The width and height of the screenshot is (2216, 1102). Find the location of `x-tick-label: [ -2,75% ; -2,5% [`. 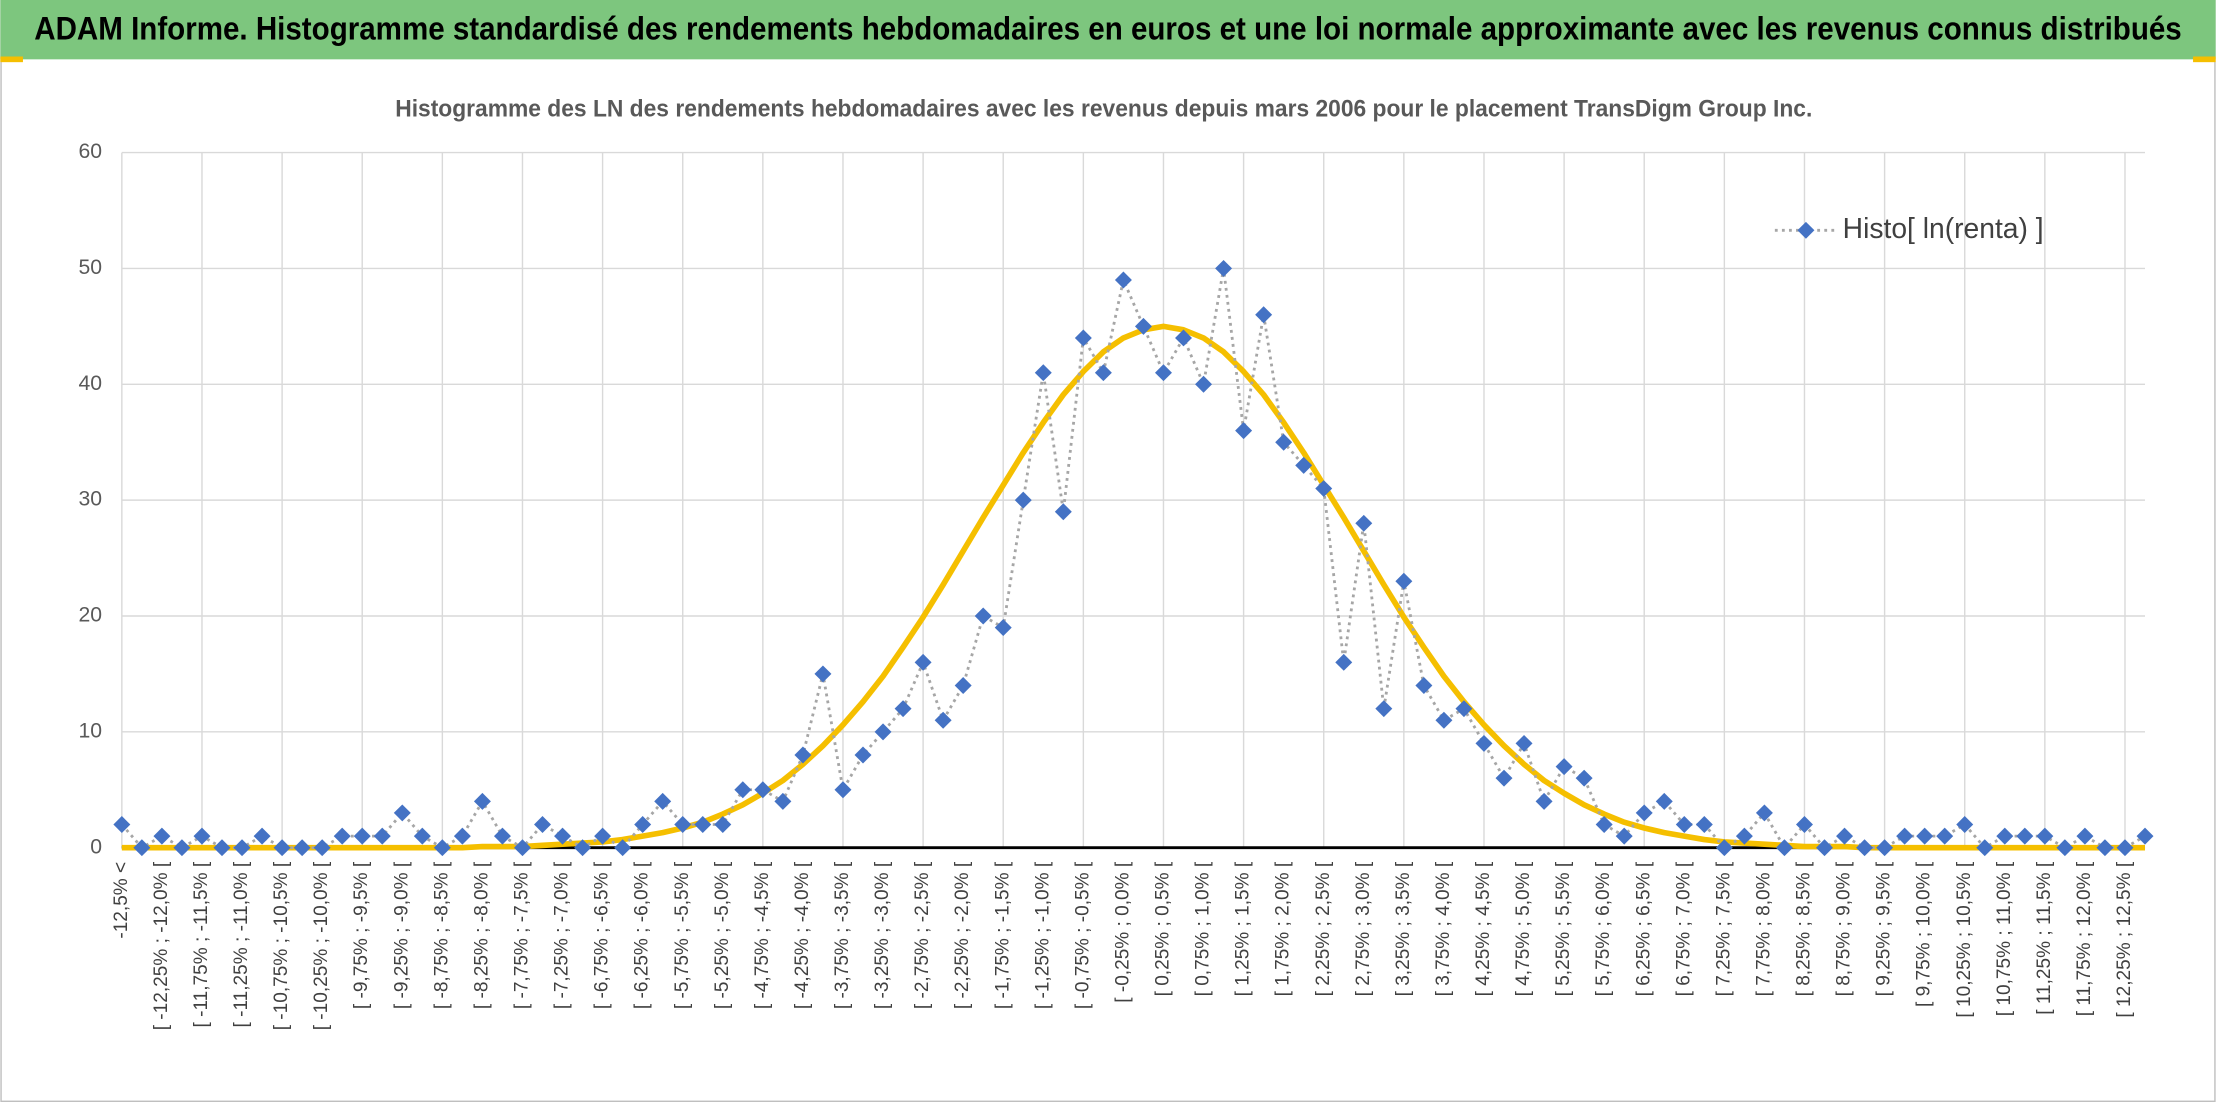

x-tick-label: [ -2,75% ; -2,5% [ is located at coordinates (922, 935).